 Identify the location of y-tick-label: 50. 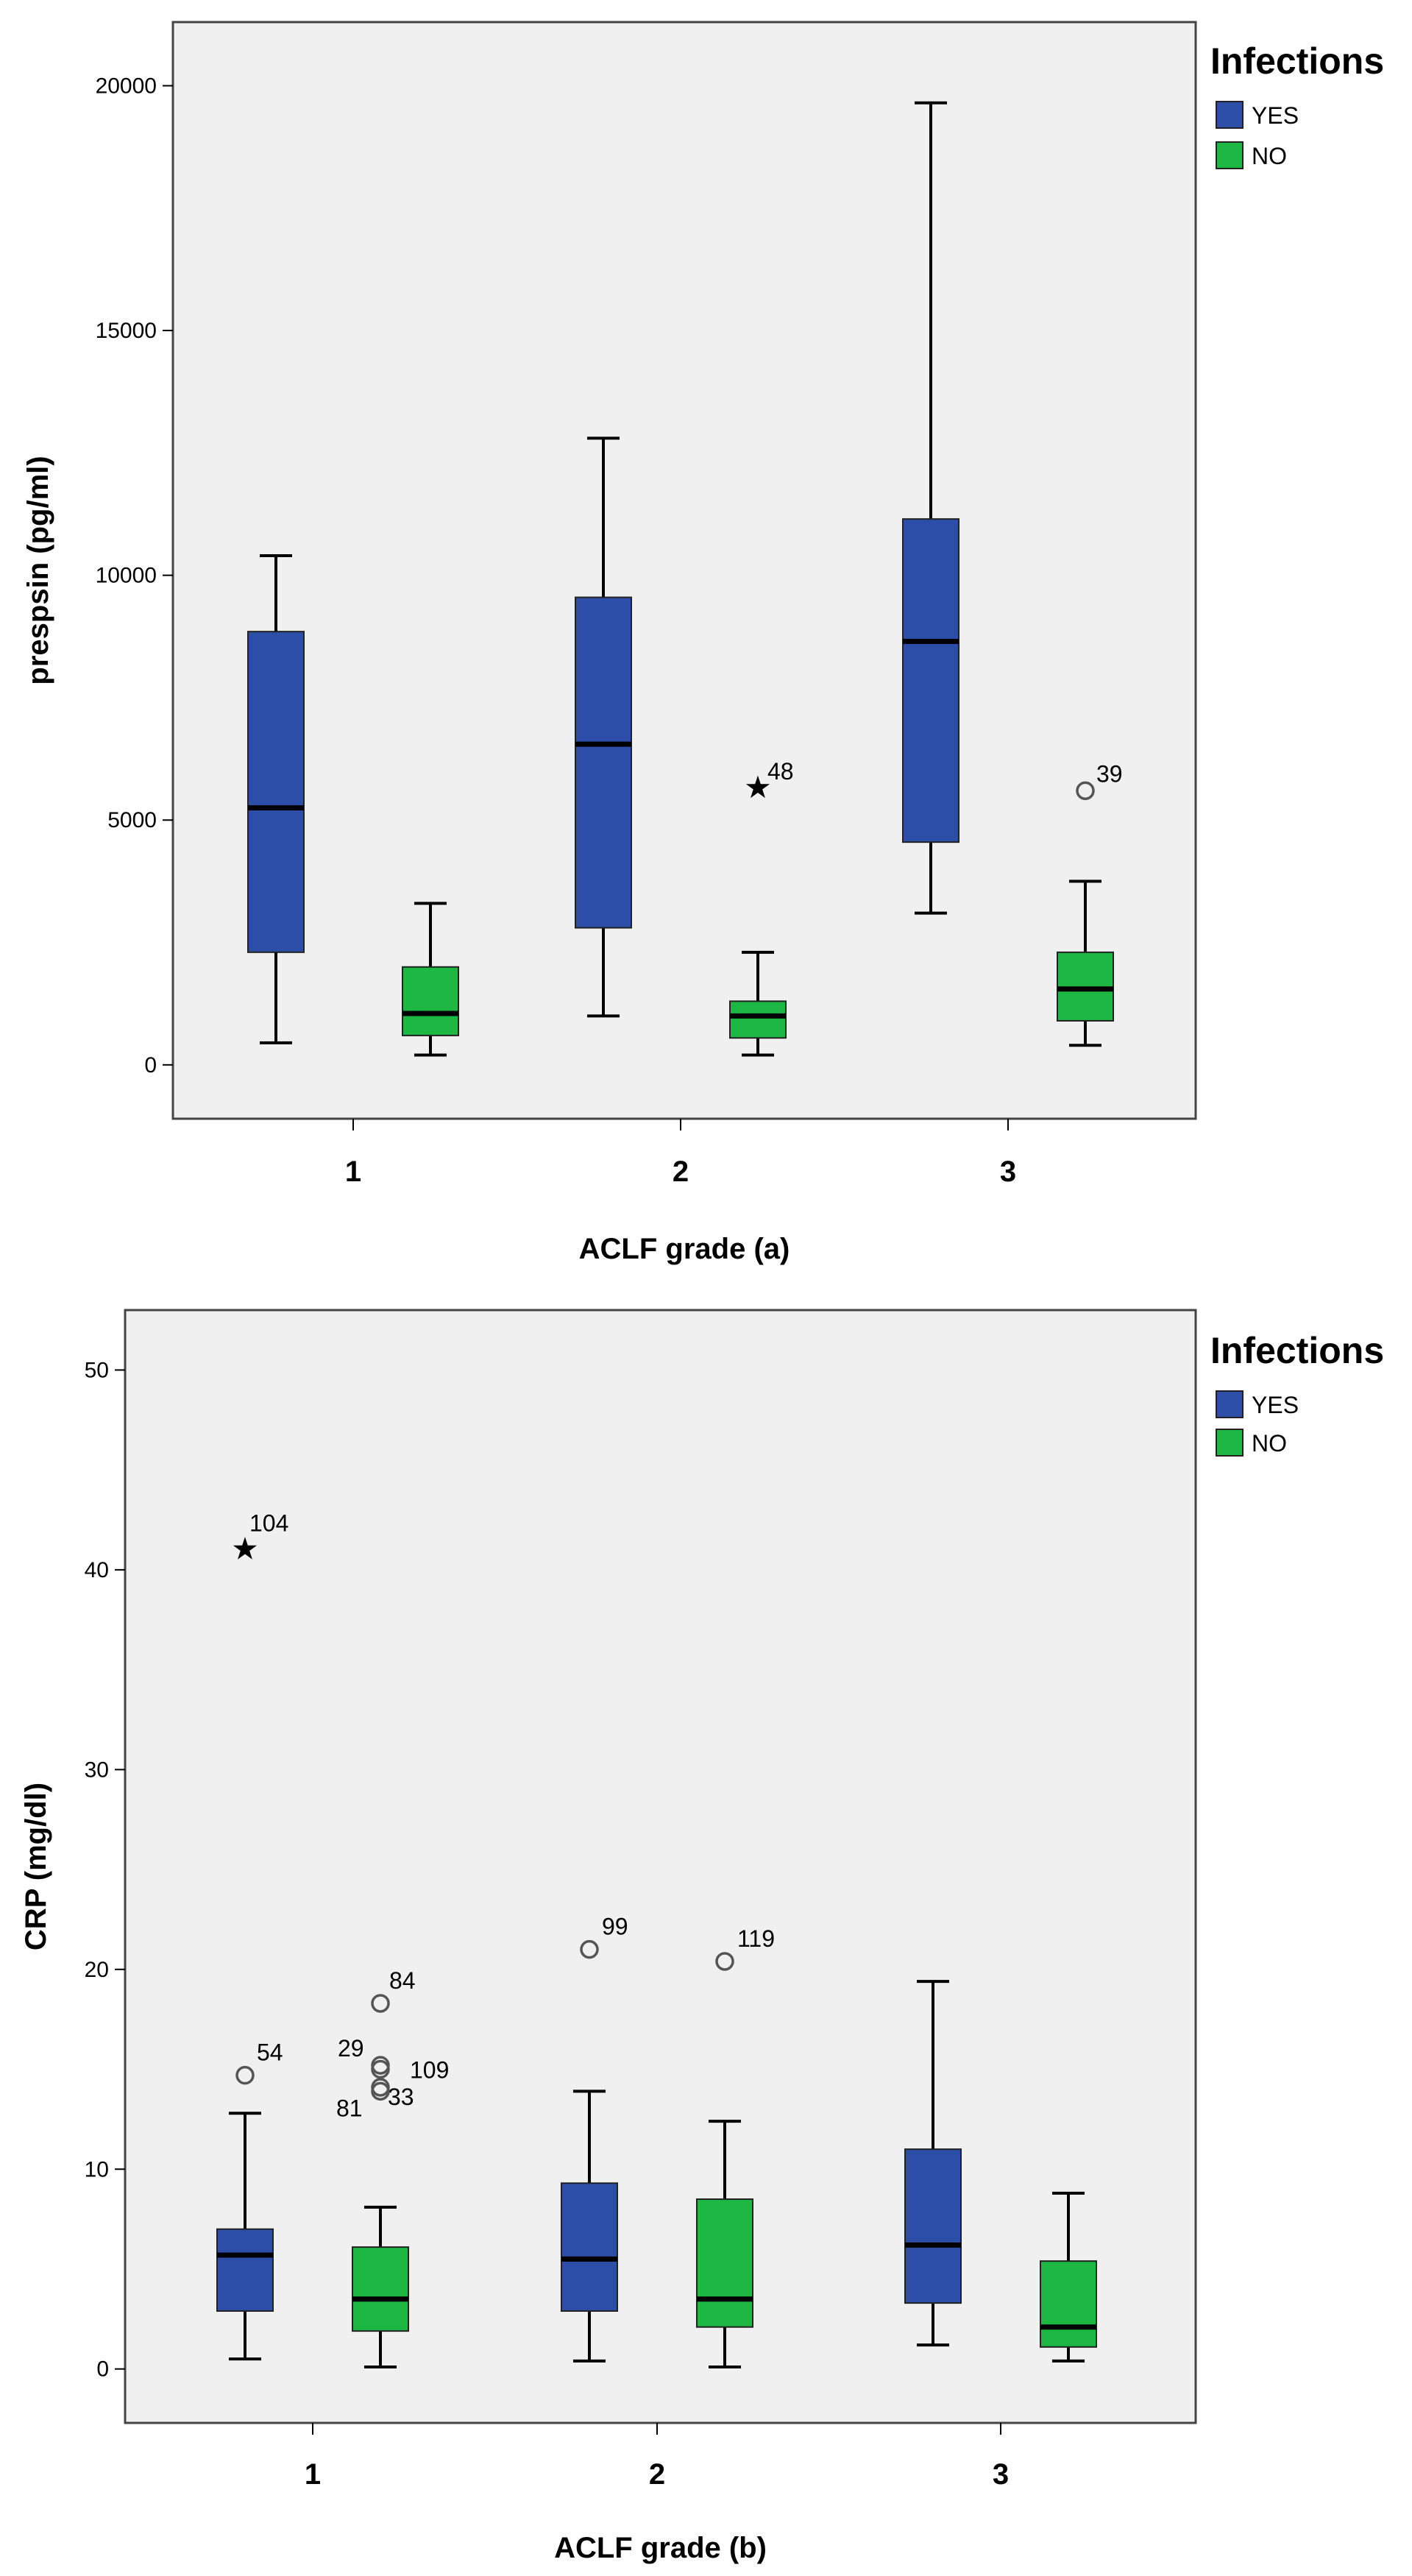
(97, 1370).